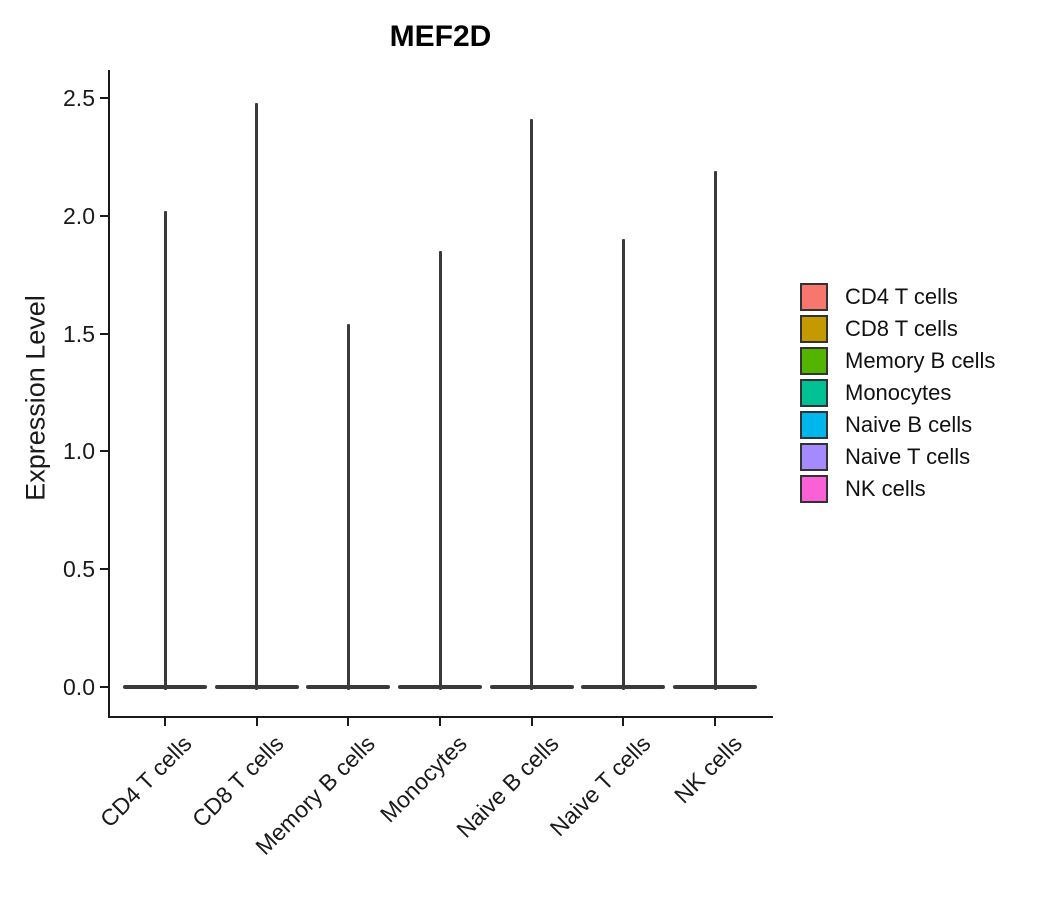 This screenshot has height=900, width=1050. What do you see at coordinates (109, 394) in the screenshot?
I see `y-axis-line` at bounding box center [109, 394].